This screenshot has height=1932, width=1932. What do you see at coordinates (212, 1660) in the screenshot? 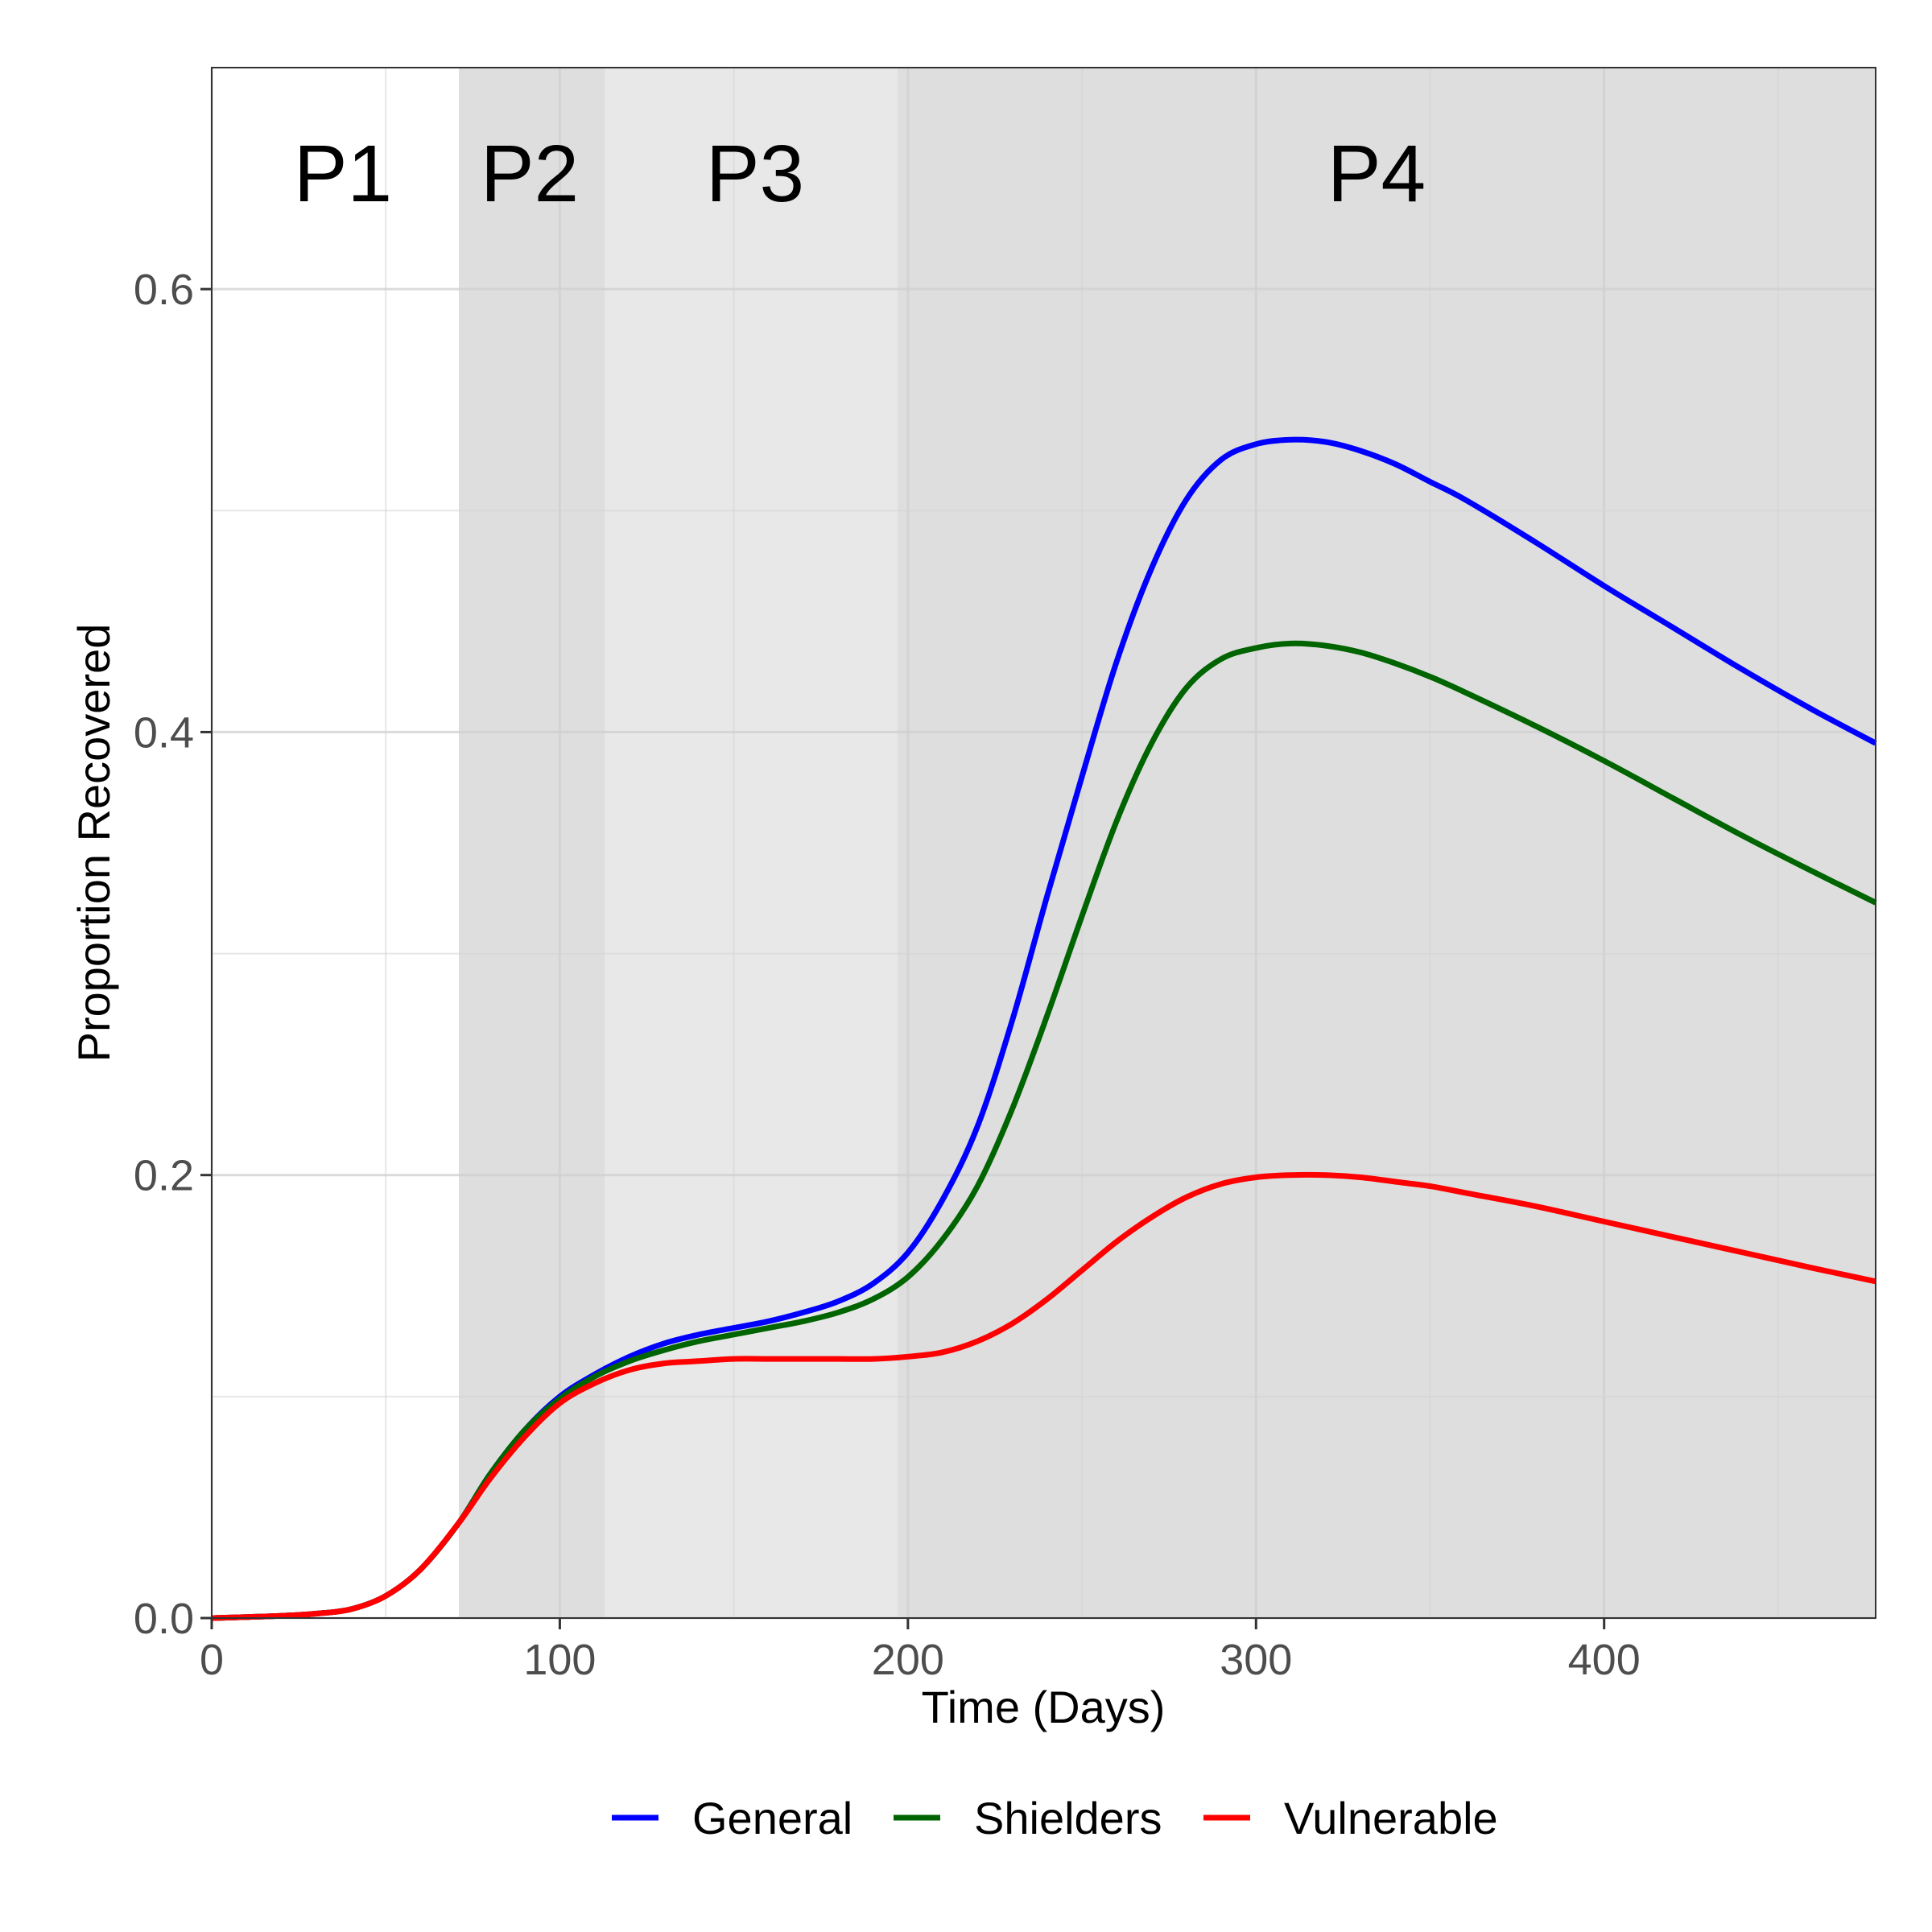
I see `x-tick-label: 0` at bounding box center [212, 1660].